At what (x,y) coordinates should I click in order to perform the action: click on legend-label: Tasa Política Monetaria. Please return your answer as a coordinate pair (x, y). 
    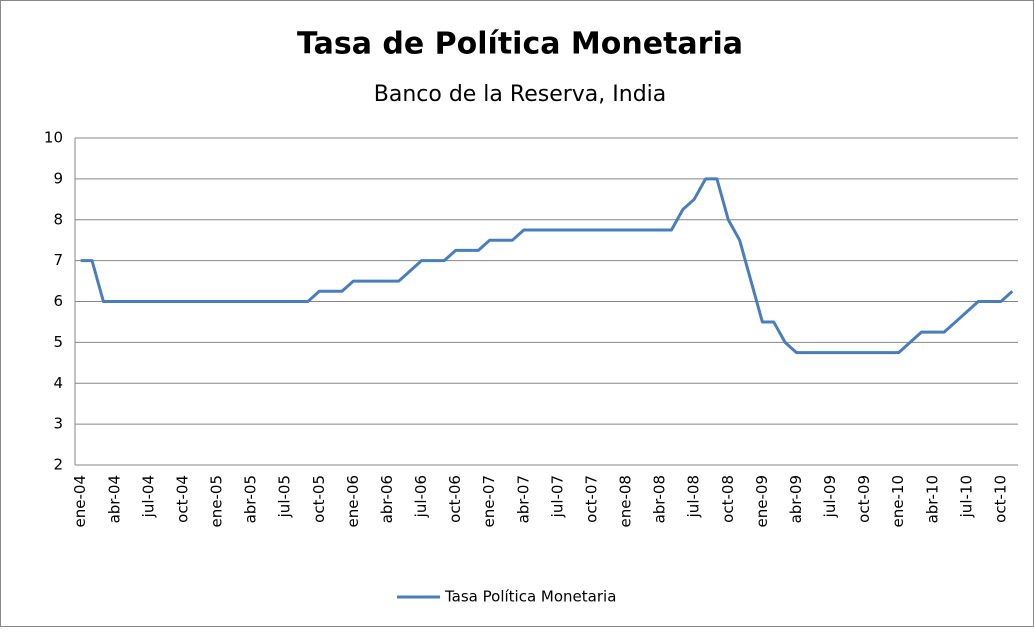
    Looking at the image, I should click on (530, 597).